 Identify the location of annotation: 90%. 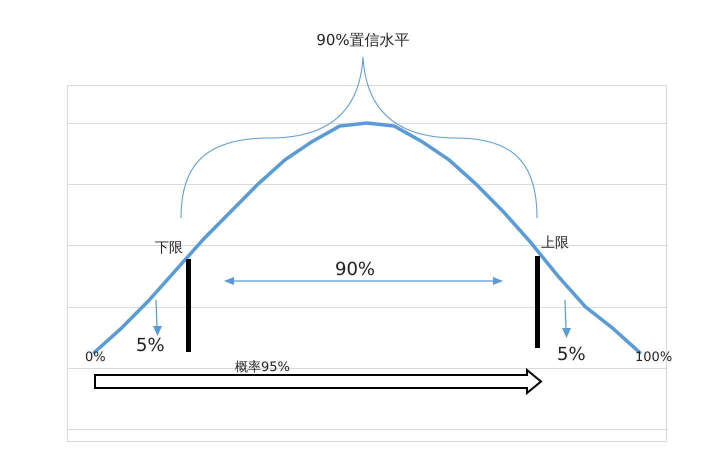
(355, 269).